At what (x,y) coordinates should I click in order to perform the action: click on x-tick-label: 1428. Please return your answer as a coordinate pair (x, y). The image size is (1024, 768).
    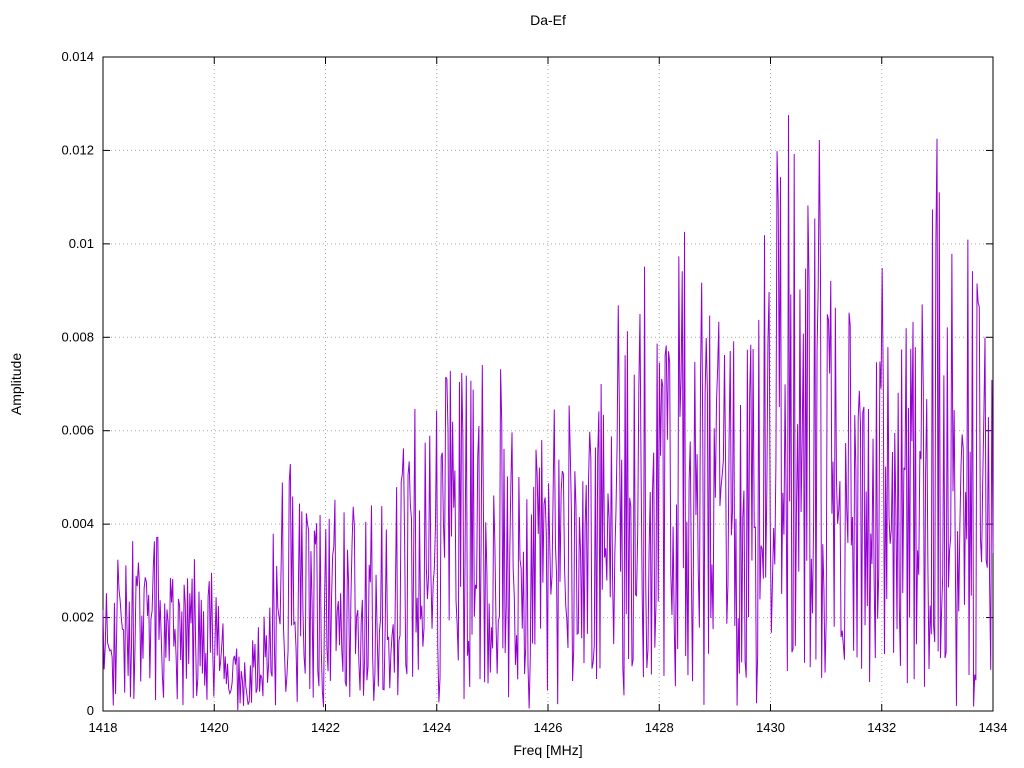
    Looking at the image, I should click on (659, 727).